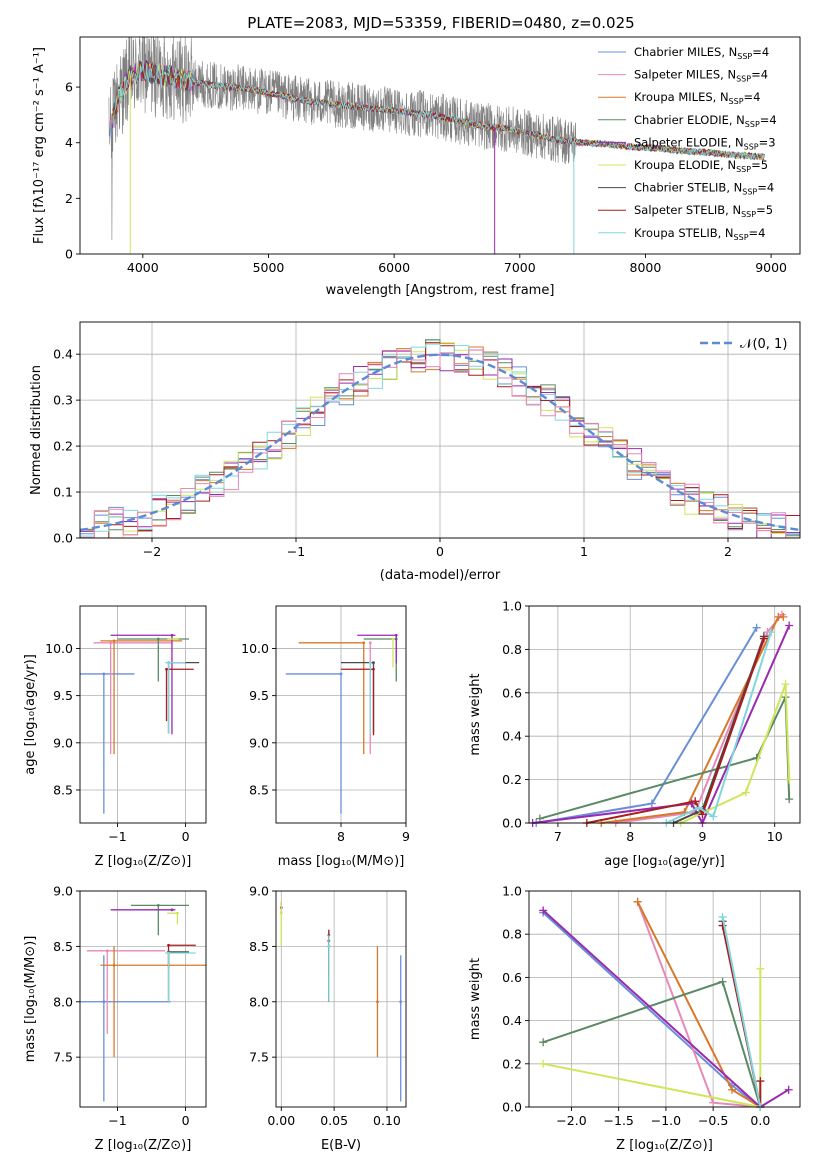  I want to click on legend-text: Salpeter MILES, N, so click(685, 75).